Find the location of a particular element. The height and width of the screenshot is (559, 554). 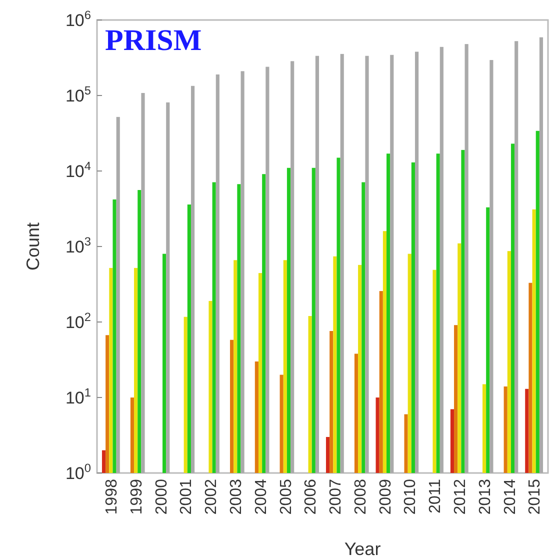

x-tick-label: 2012 is located at coordinates (460, 496).